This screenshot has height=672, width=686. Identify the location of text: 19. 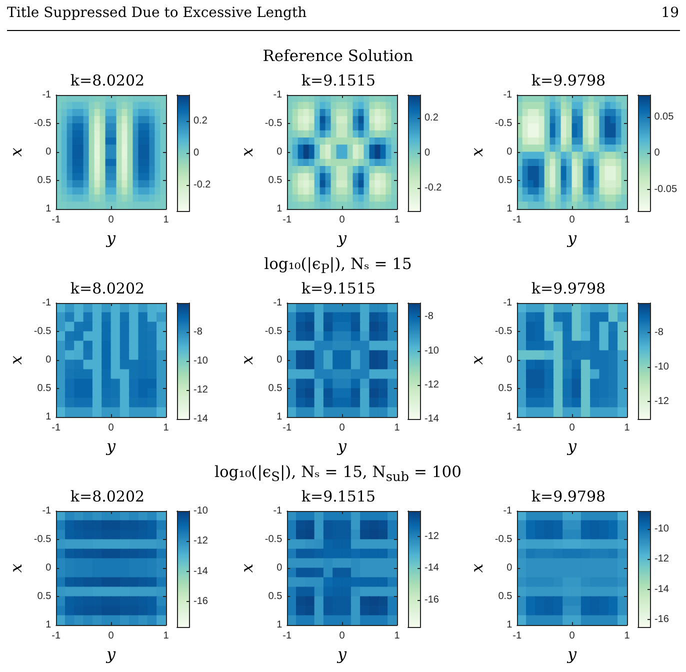
(670, 13).